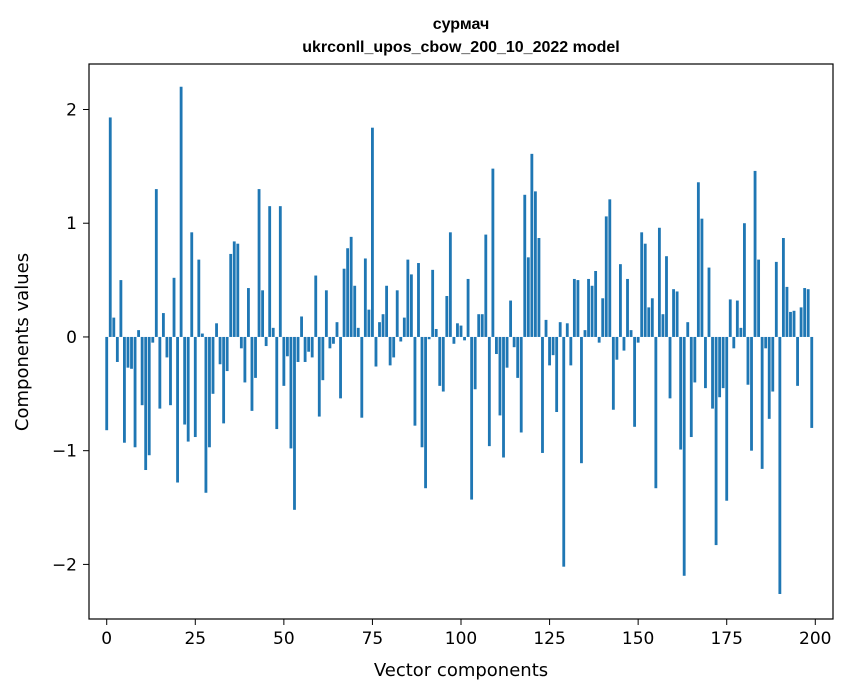 The width and height of the screenshot is (847, 700). I want to click on x-axis-label: Vector components, so click(461, 670).